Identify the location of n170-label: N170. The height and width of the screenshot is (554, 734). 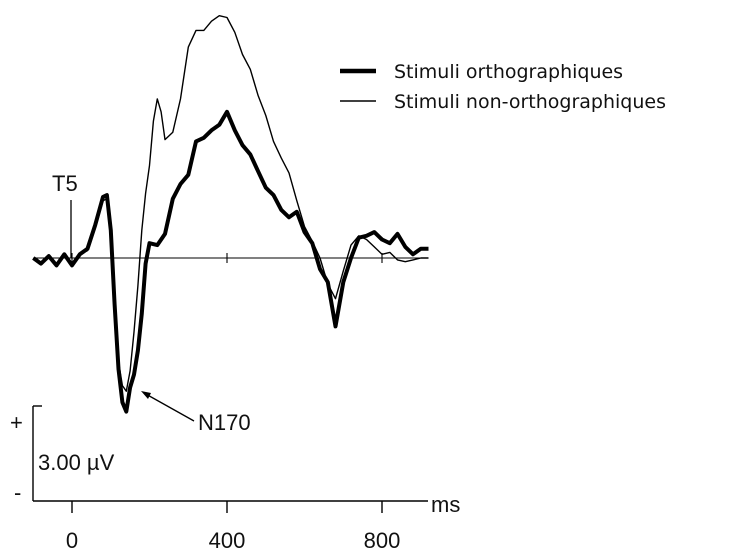
(224, 422).